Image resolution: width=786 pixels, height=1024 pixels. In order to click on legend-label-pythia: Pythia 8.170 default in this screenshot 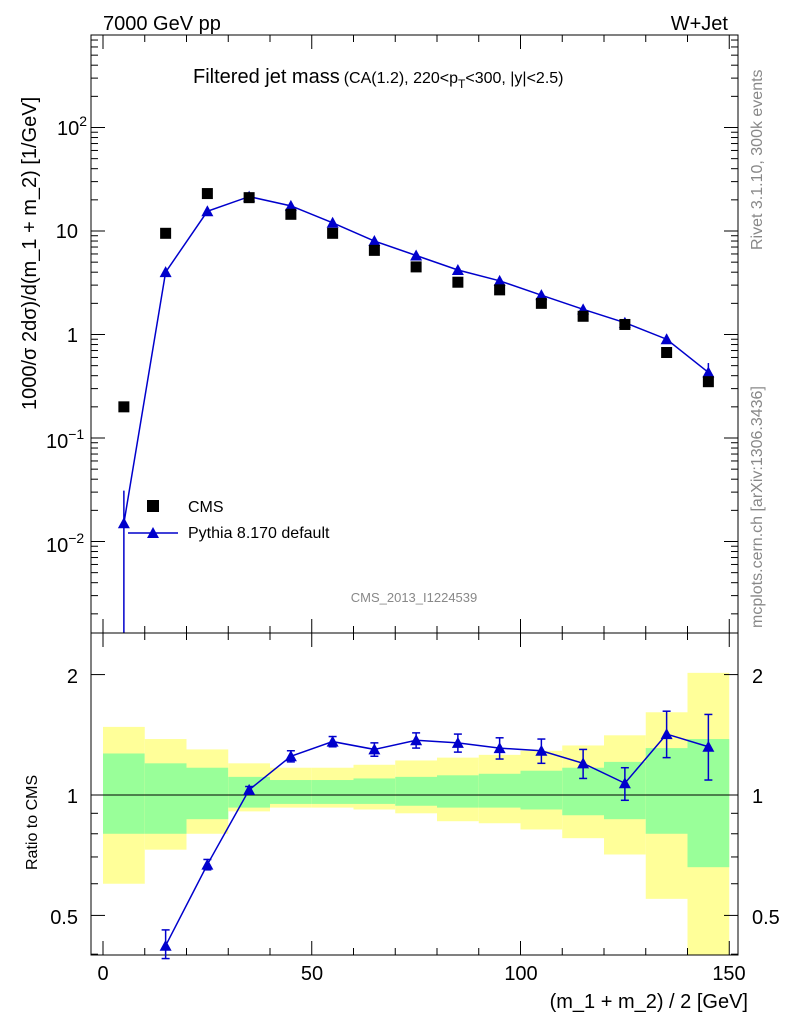, I will do `click(259, 533)`.